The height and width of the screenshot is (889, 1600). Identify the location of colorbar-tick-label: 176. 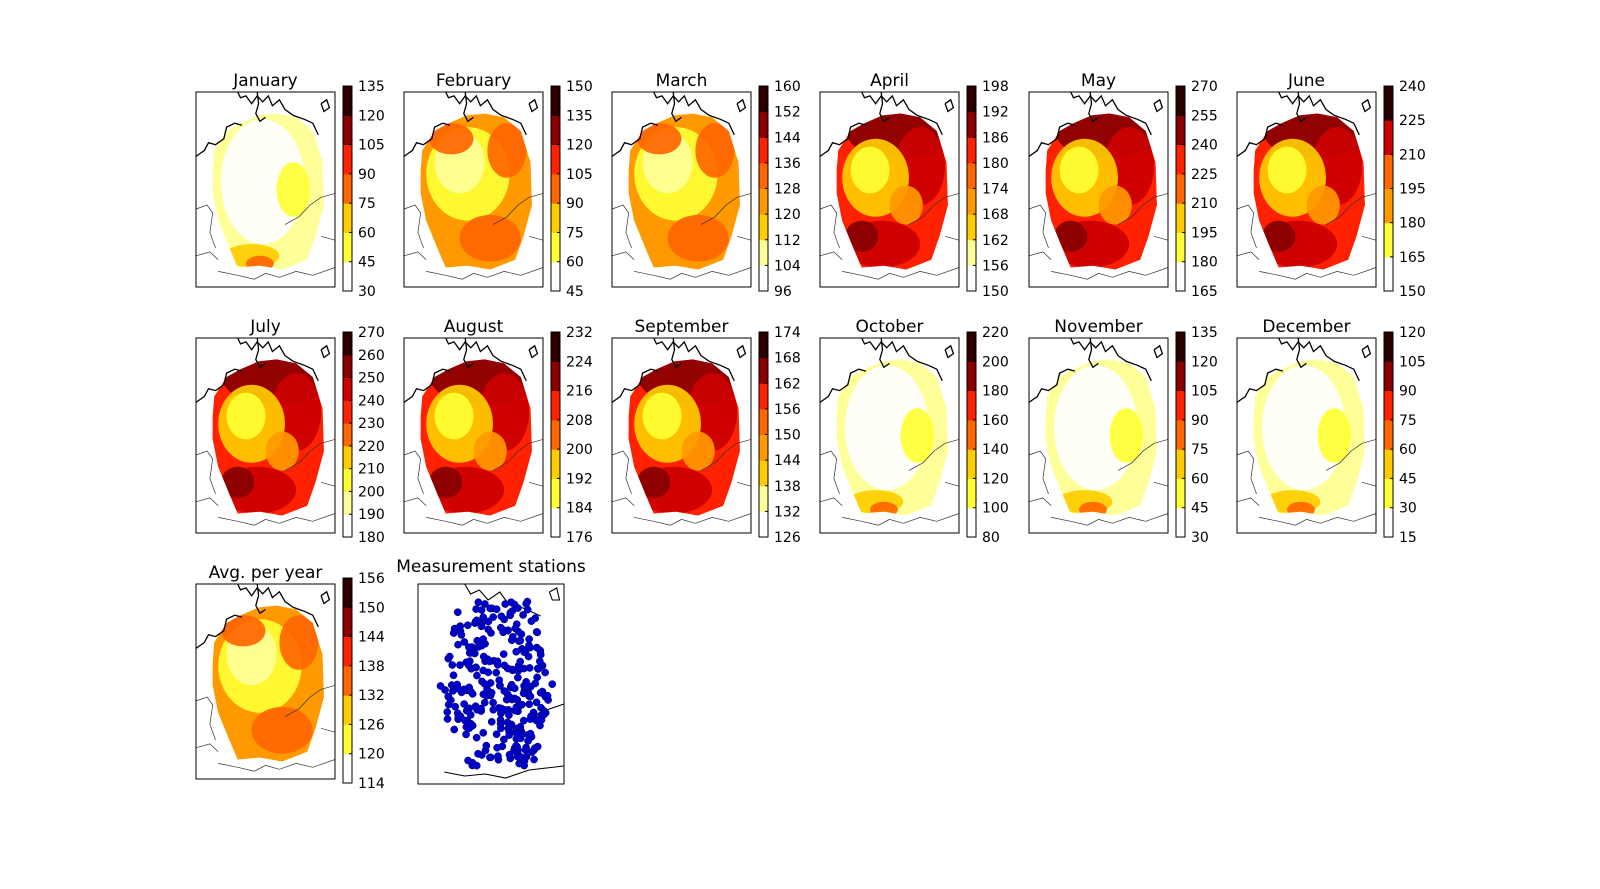
(579, 538).